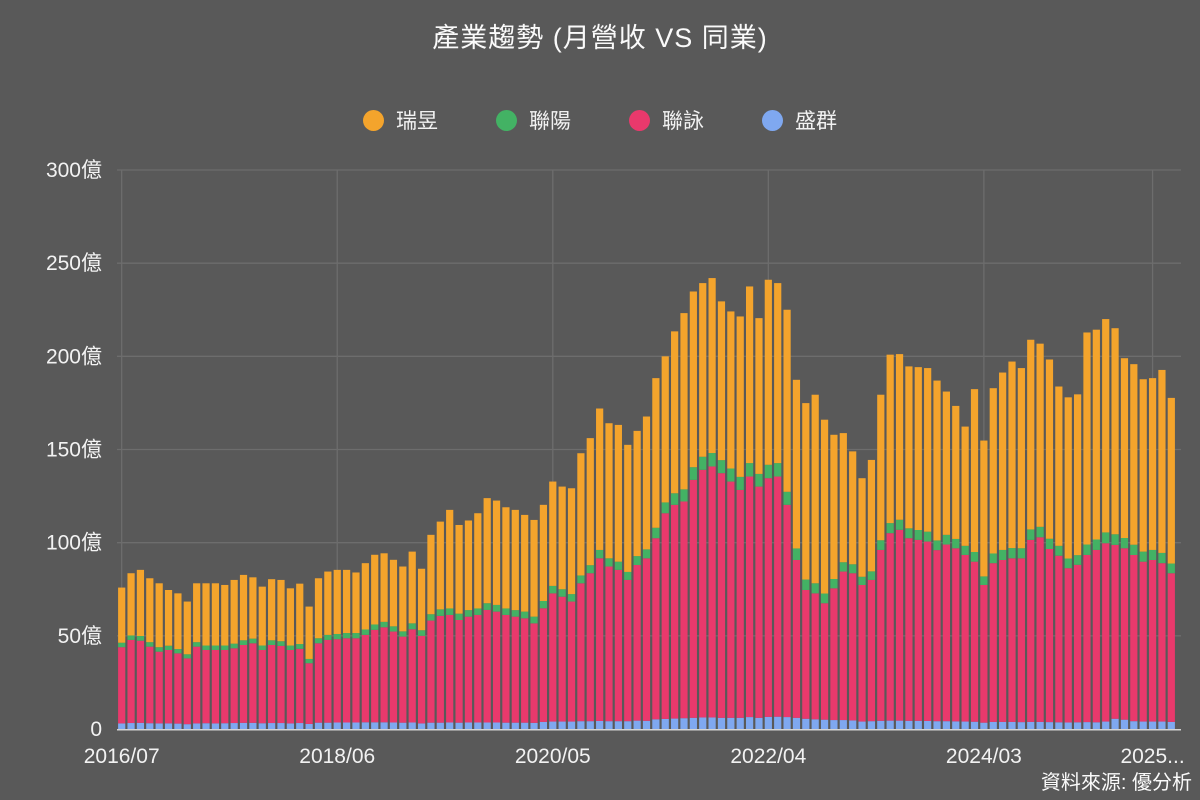 The width and height of the screenshot is (1200, 800). Describe the element at coordinates (159, 687) in the screenshot. I see `bar-segment-聯詠-2016/11` at that location.